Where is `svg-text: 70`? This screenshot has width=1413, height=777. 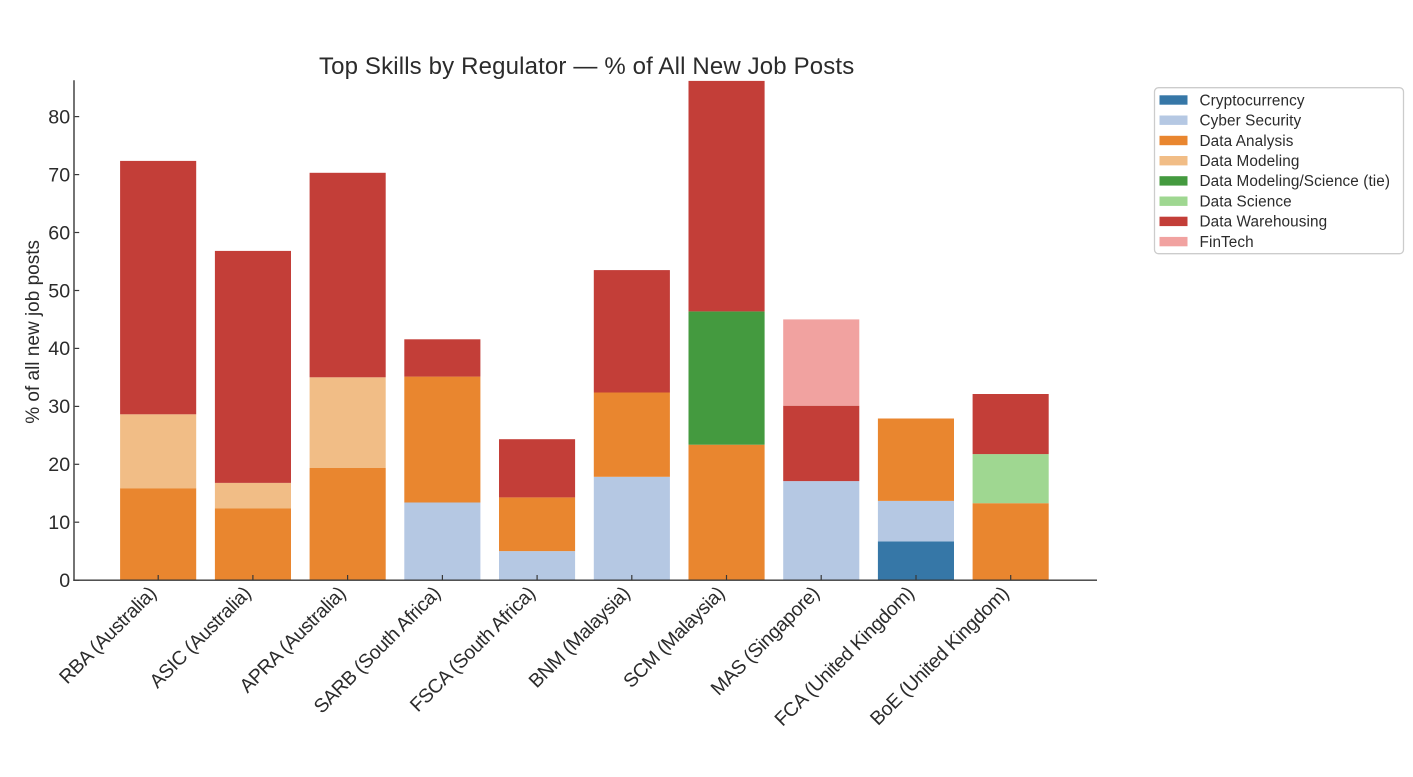 svg-text: 70 is located at coordinates (59, 175).